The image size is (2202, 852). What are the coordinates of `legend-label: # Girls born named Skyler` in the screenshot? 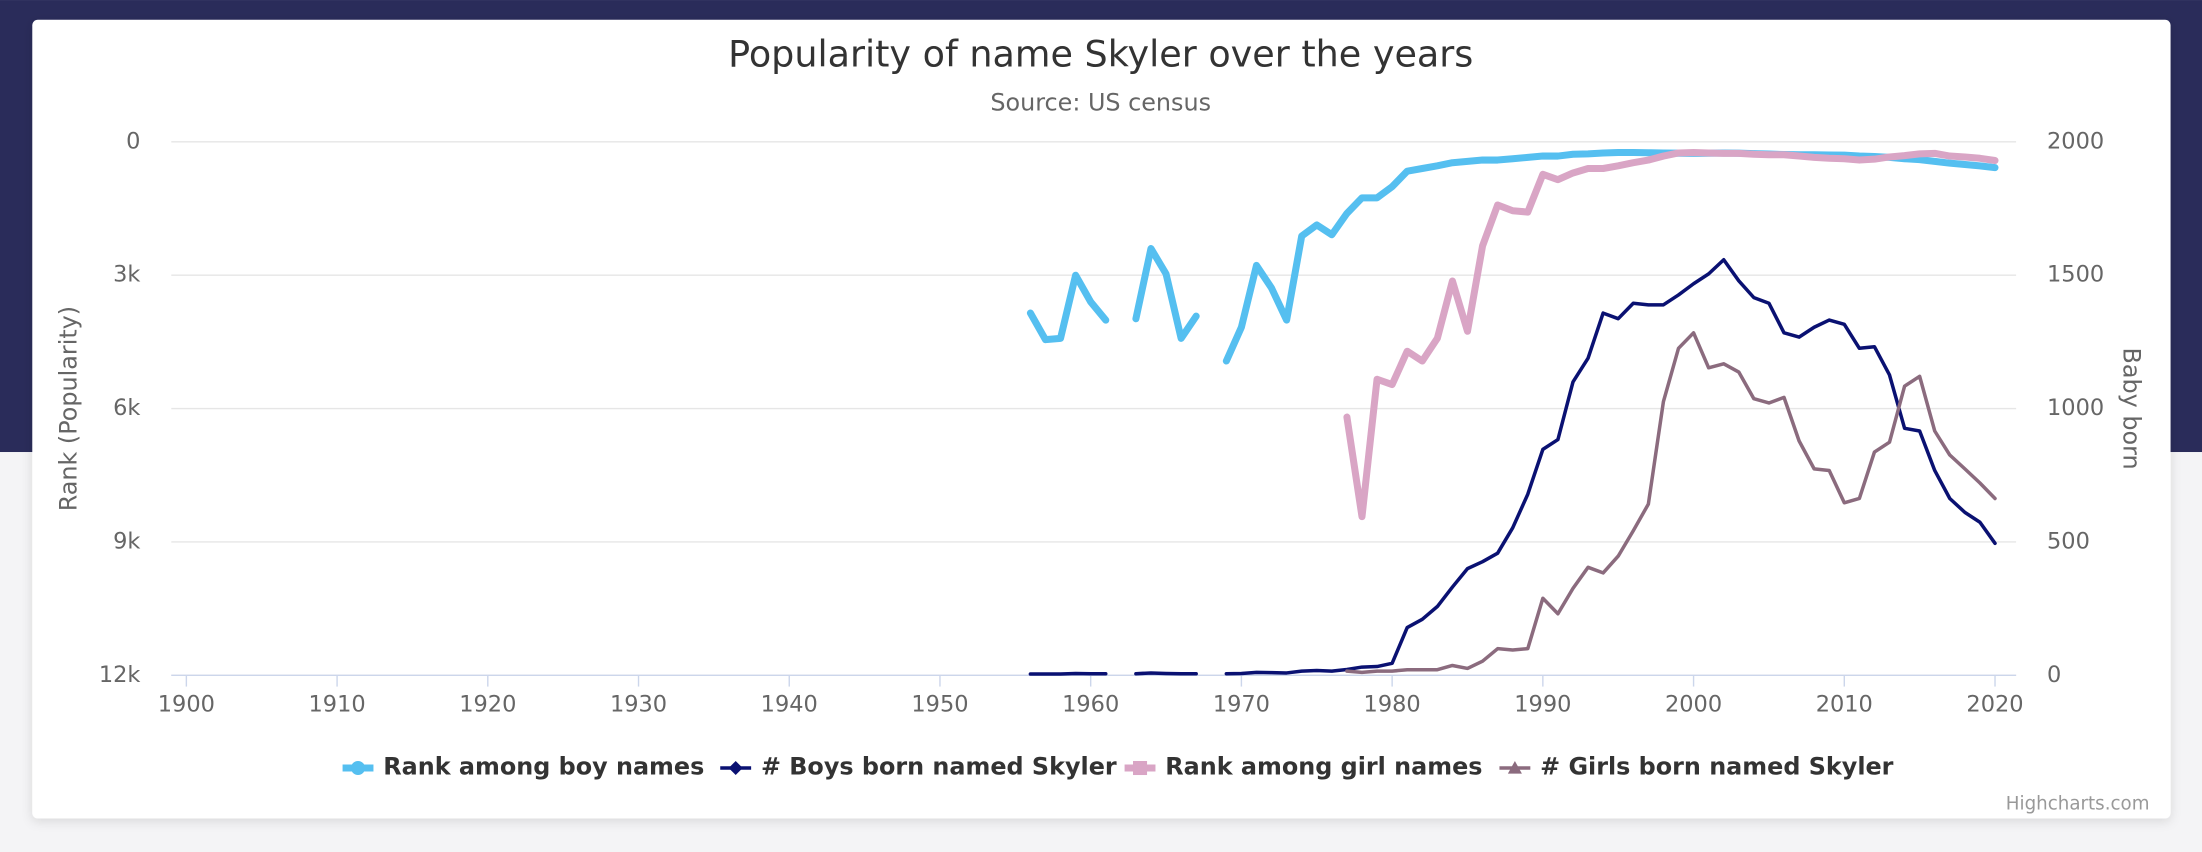 It's located at (1717, 767).